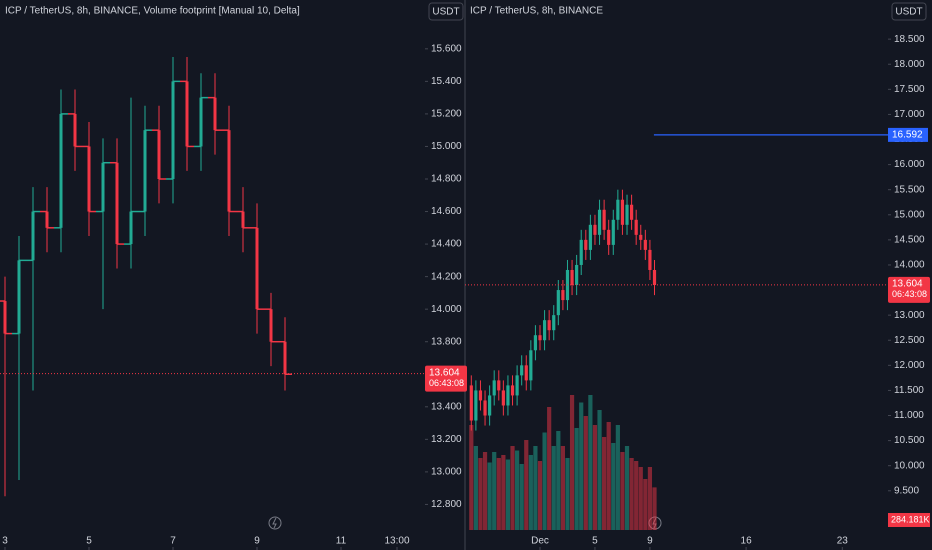 The image size is (932, 550). I want to click on y-tick-label: 16.000, so click(909, 164).